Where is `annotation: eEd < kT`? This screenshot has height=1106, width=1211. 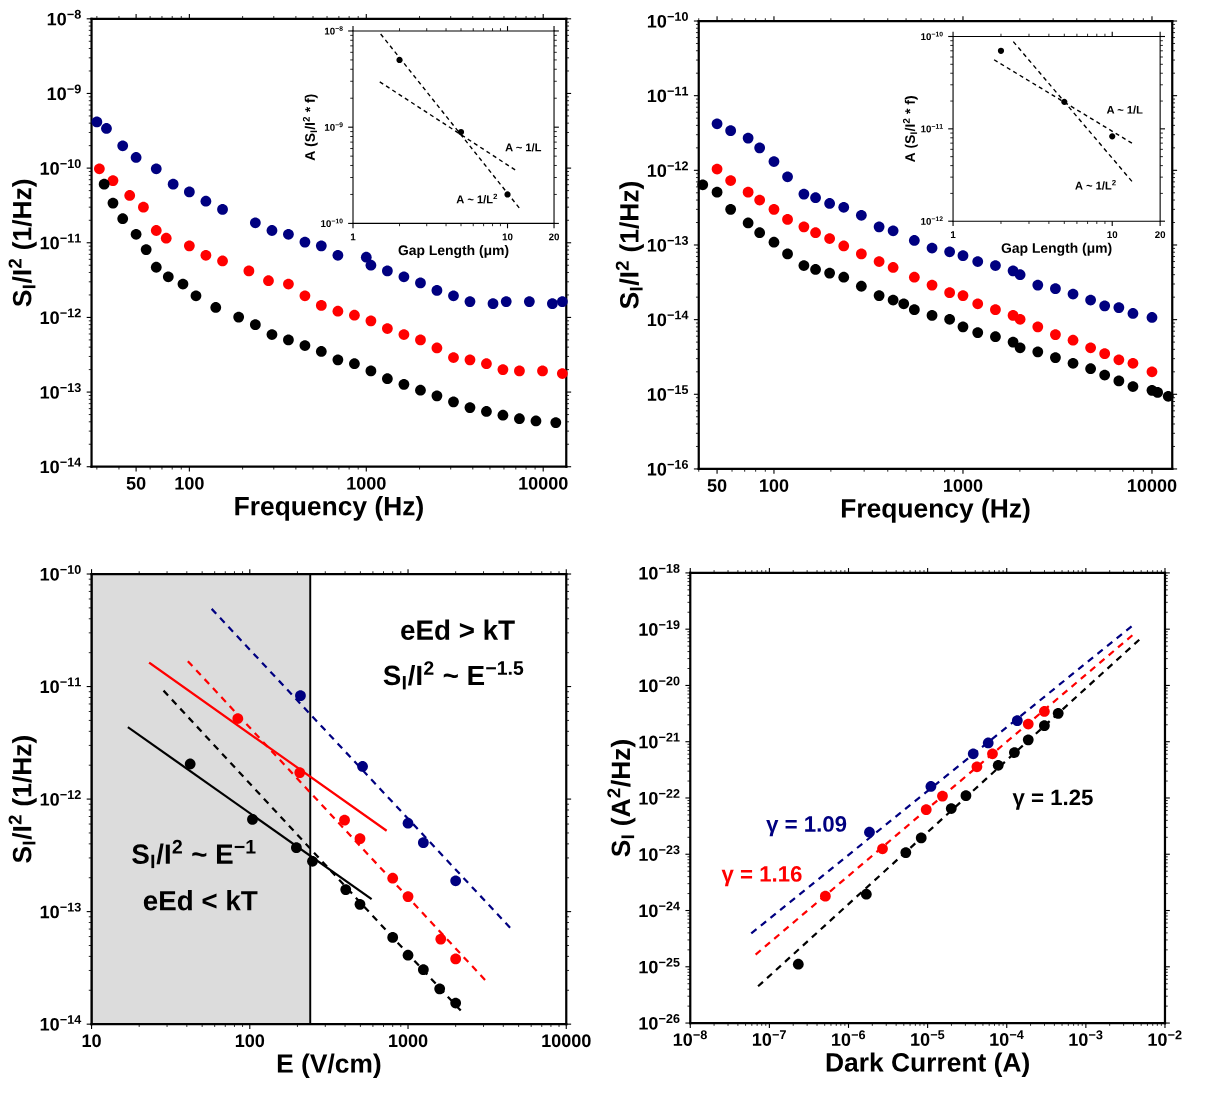
annotation: eEd < kT is located at coordinates (200, 900).